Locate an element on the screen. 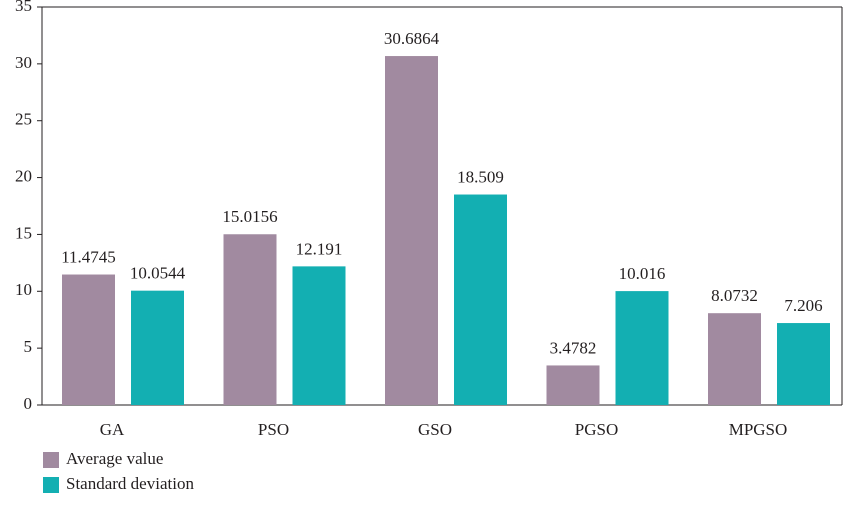 This screenshot has width=843, height=516. y-tick-label: 30 is located at coordinates (23, 62).